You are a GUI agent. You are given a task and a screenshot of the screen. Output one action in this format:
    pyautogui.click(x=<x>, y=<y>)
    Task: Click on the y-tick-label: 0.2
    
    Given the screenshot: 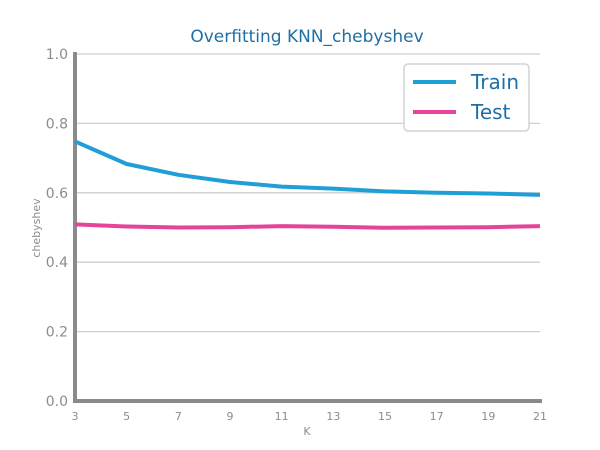 What is the action you would take?
    pyautogui.click(x=57, y=333)
    